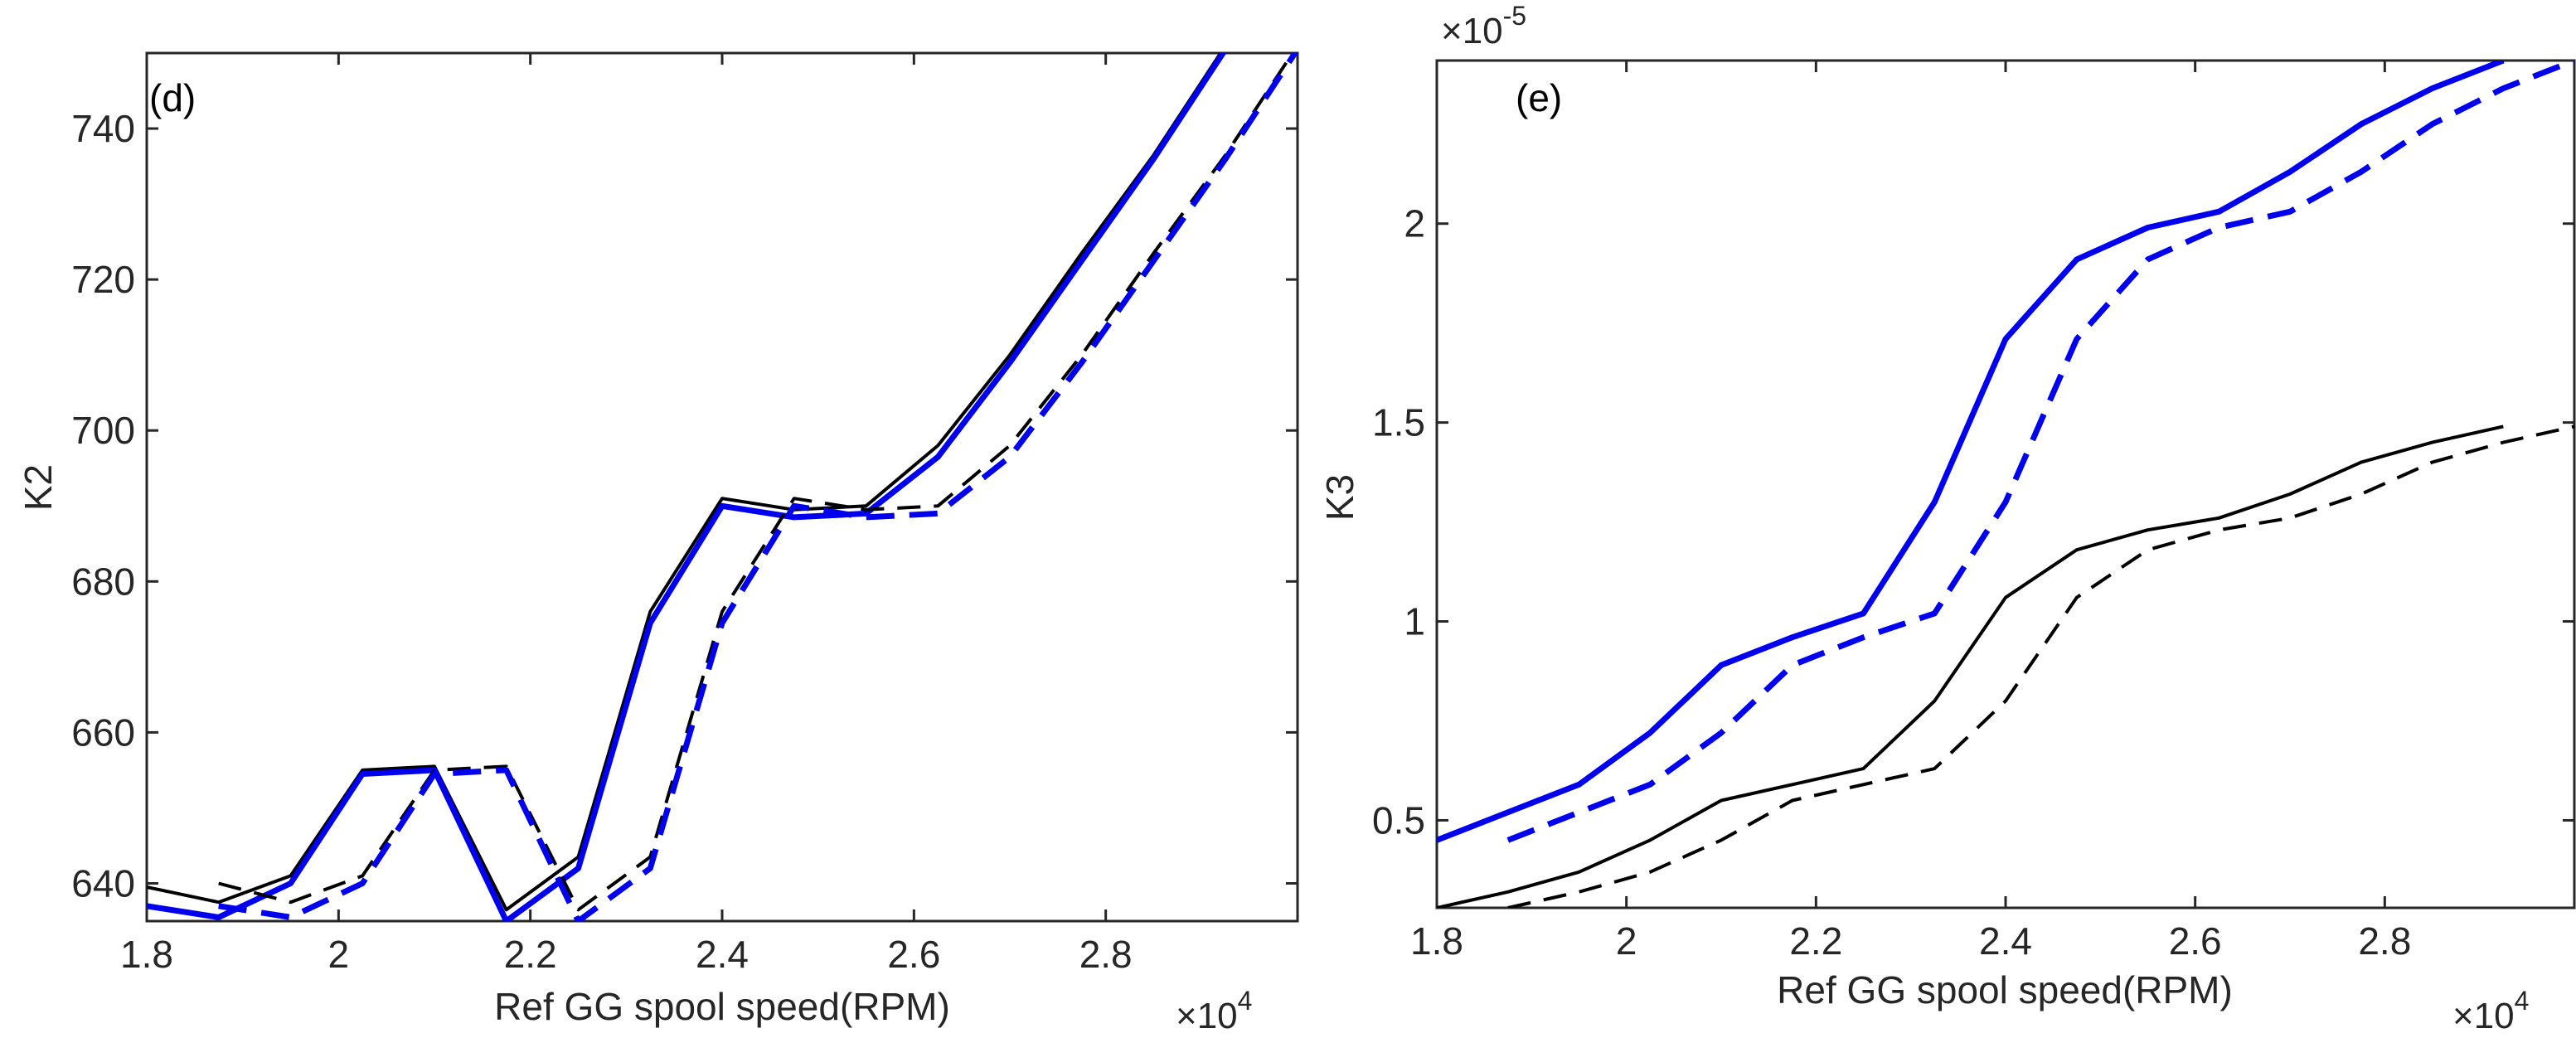 The height and width of the screenshot is (1038, 2576). What do you see at coordinates (103, 431) in the screenshot?
I see `y-tick-label: 700` at bounding box center [103, 431].